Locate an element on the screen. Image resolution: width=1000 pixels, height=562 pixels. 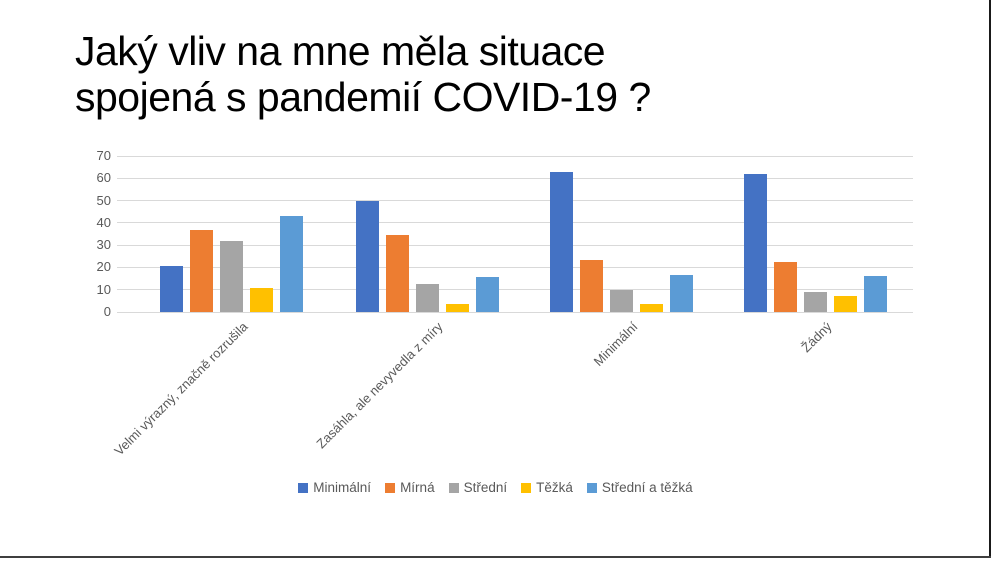
legend-item: Minimální is located at coordinates (334, 488).